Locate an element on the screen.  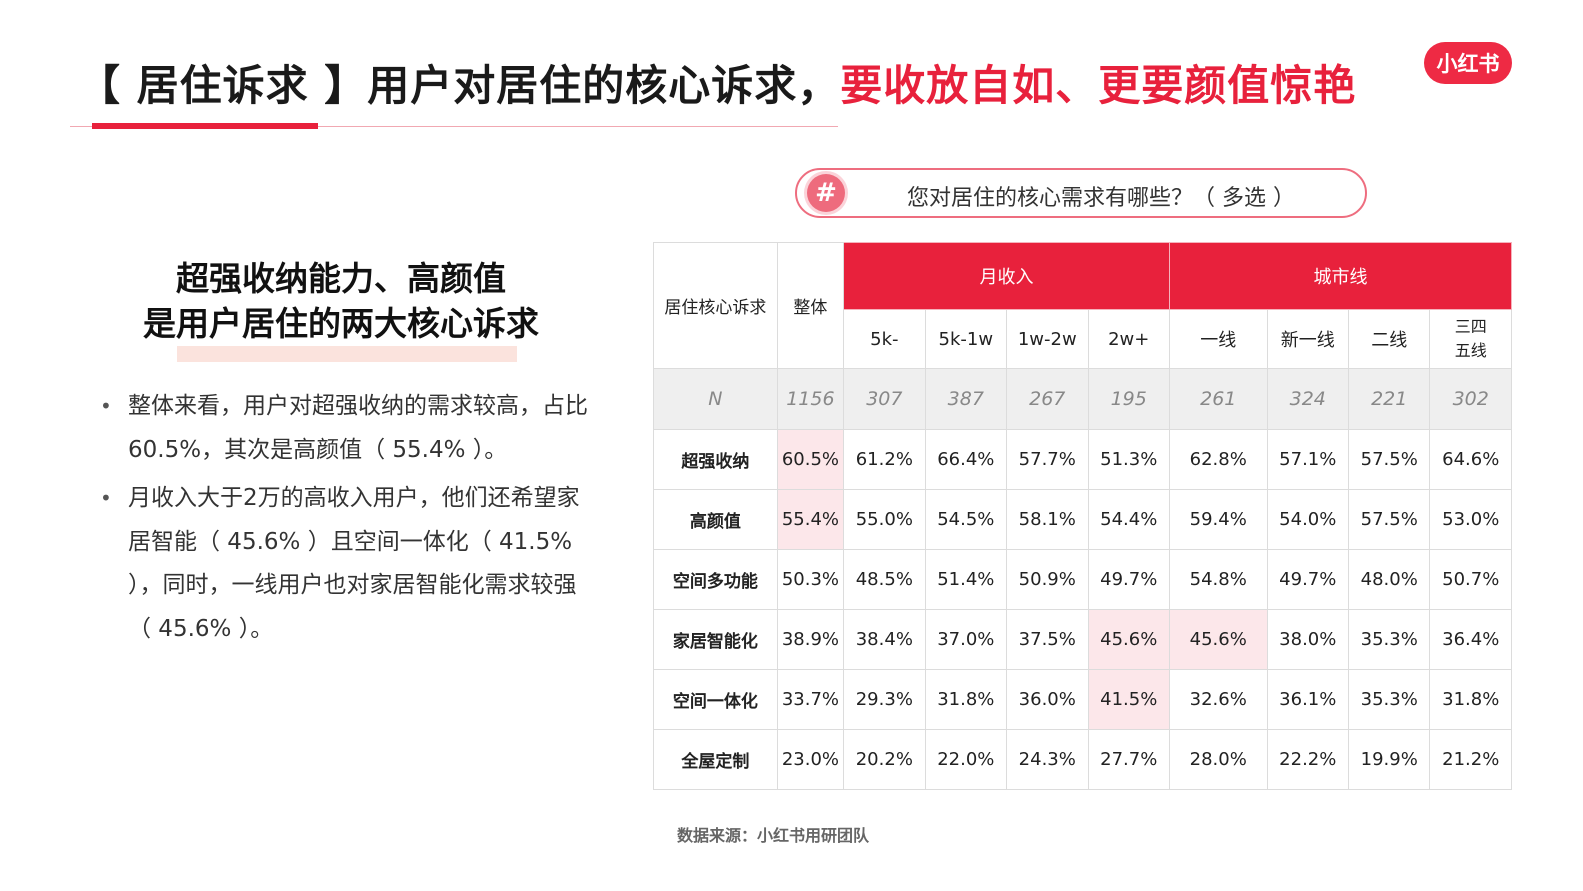
row-label: 空间多功能 is located at coordinates (715, 579).